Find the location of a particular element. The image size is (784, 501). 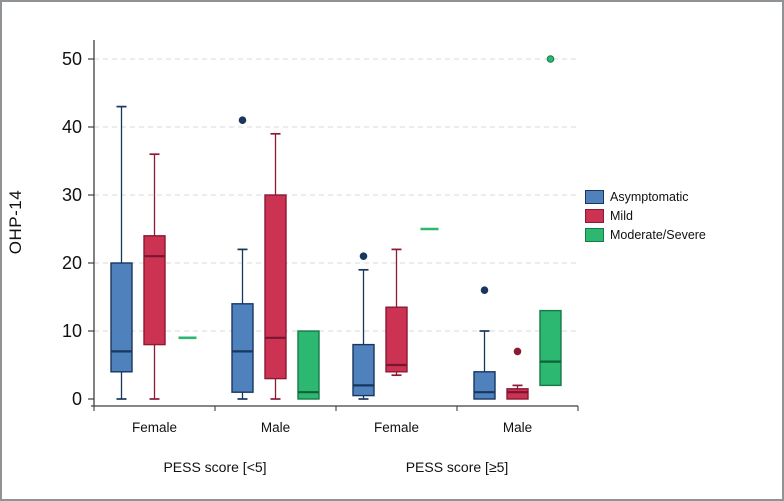

legend-label: Moderate/Severe is located at coordinates (658, 235).